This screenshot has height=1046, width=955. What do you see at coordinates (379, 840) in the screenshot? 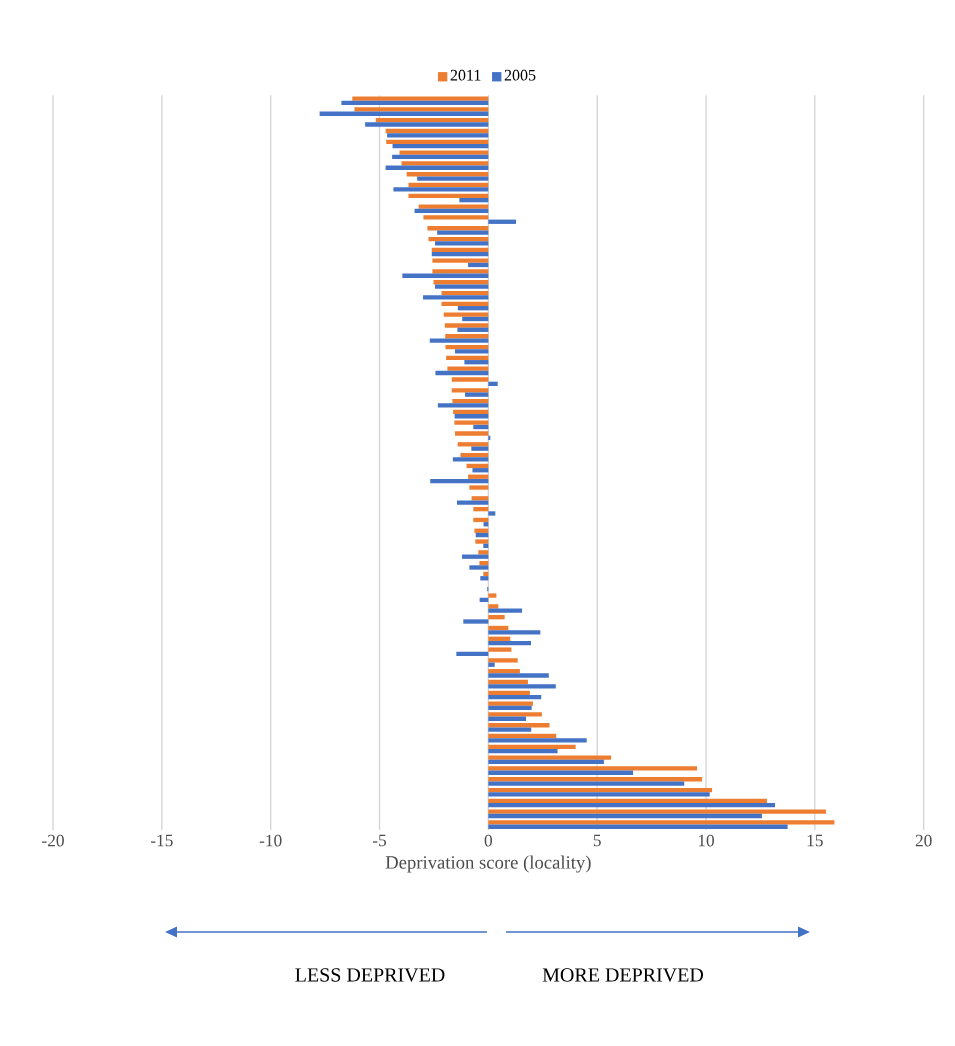
I see `x-tick-label: -5` at bounding box center [379, 840].